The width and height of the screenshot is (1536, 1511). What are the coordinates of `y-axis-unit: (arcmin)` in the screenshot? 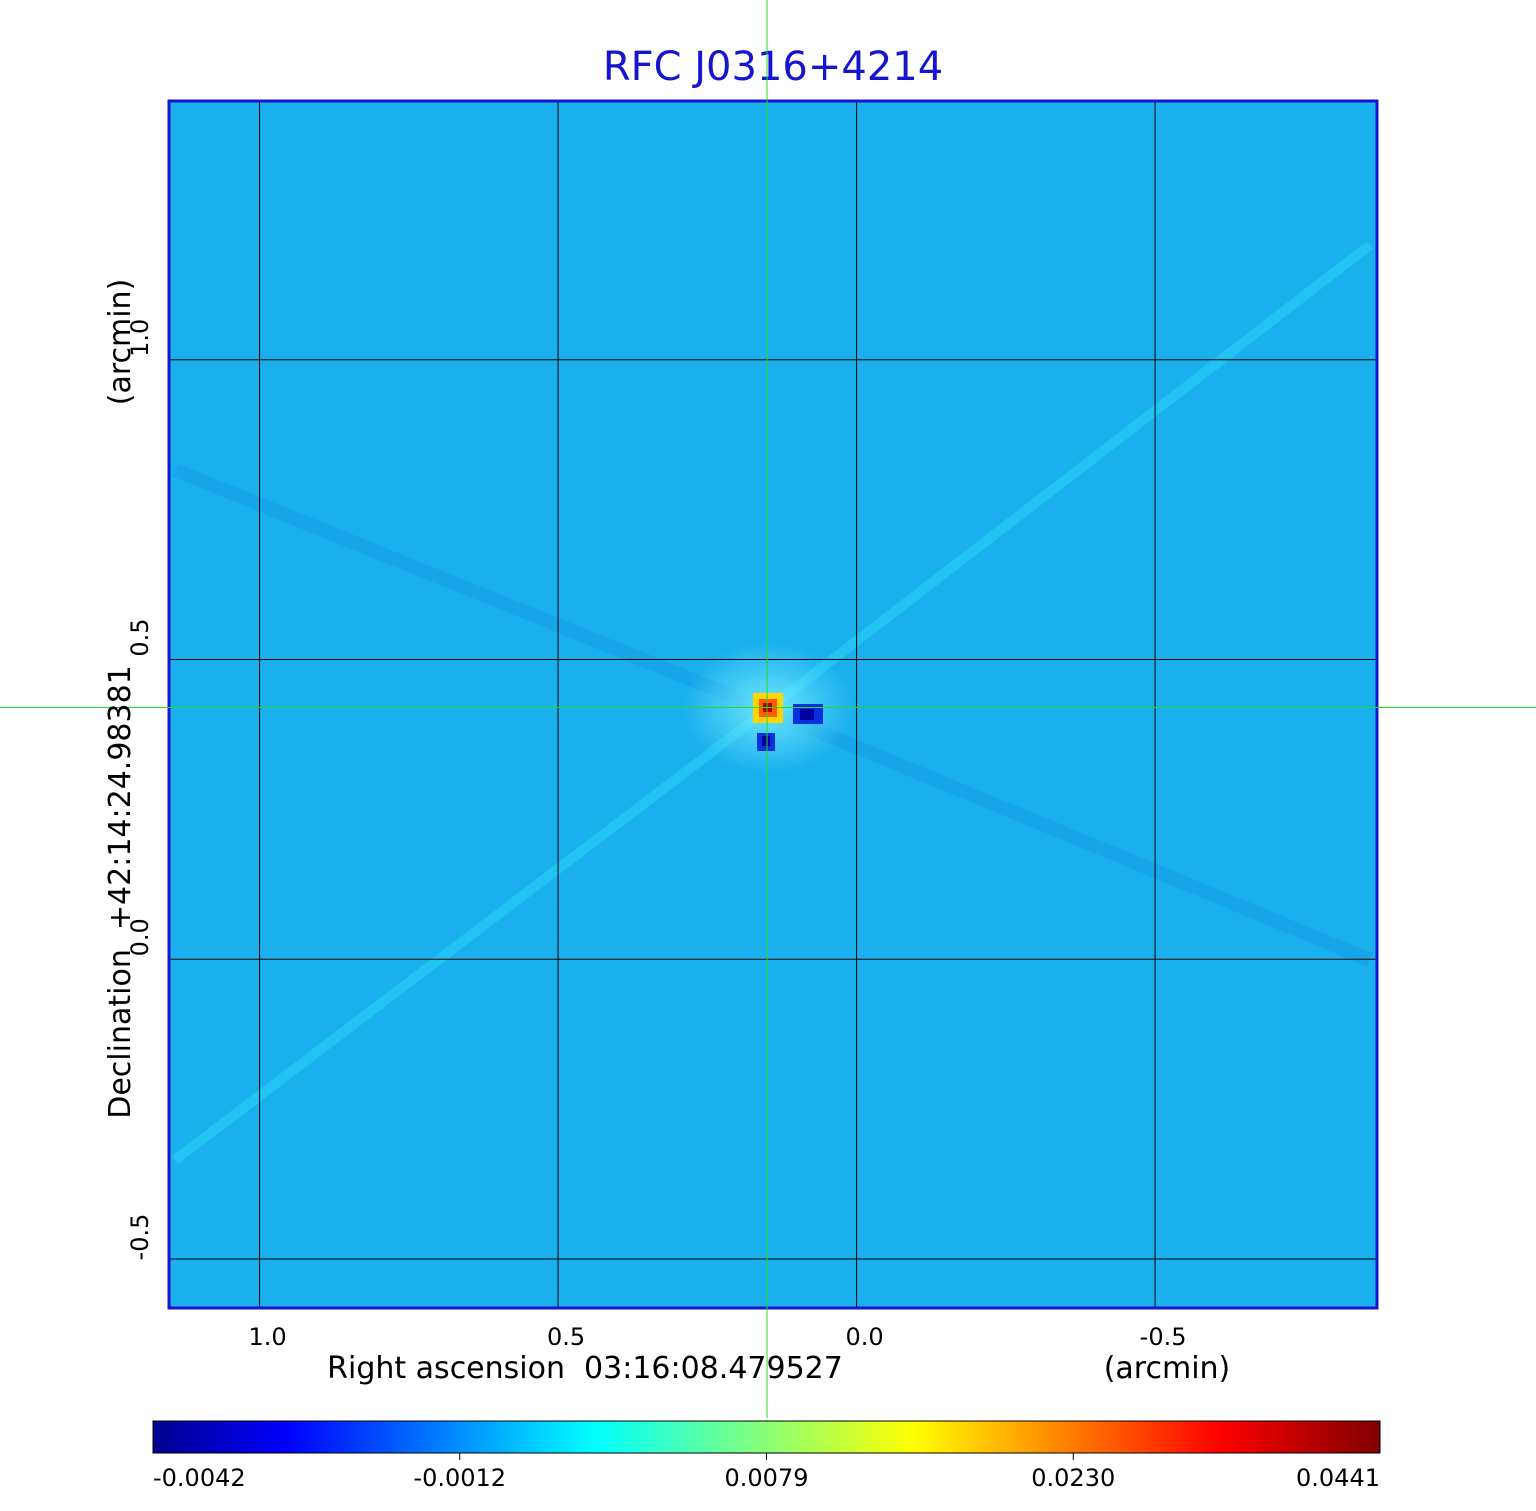 It's located at (120, 342).